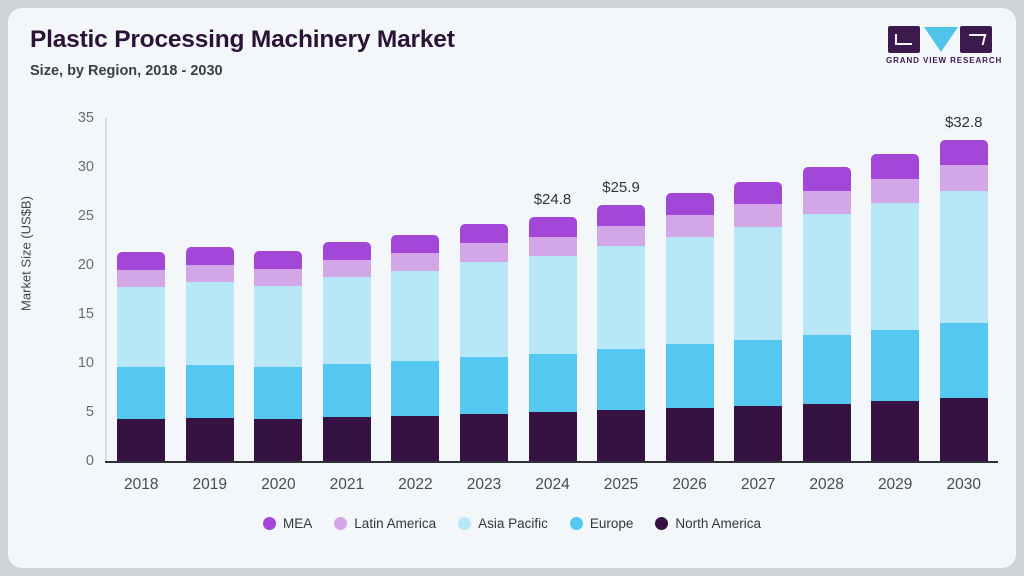  Describe the element at coordinates (552, 484) in the screenshot. I see `x-axis-tick-label: 2024` at that location.